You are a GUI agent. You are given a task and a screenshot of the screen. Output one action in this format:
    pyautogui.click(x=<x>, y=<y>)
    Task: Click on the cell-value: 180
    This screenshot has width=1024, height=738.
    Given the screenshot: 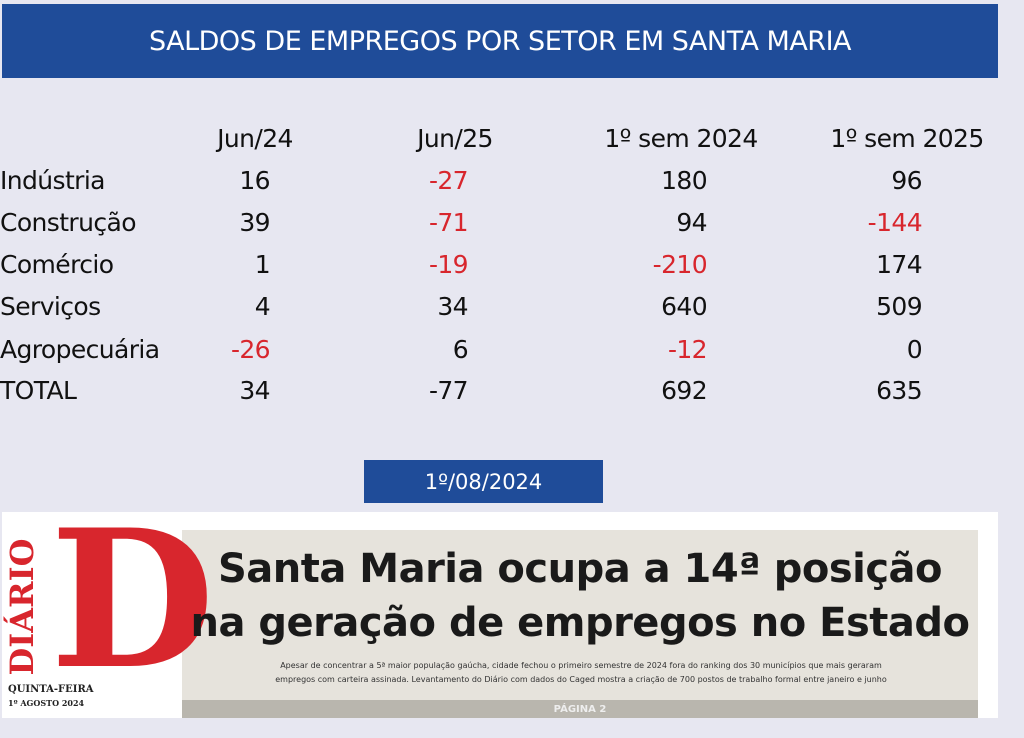 What is the action you would take?
    pyautogui.click(x=684, y=180)
    